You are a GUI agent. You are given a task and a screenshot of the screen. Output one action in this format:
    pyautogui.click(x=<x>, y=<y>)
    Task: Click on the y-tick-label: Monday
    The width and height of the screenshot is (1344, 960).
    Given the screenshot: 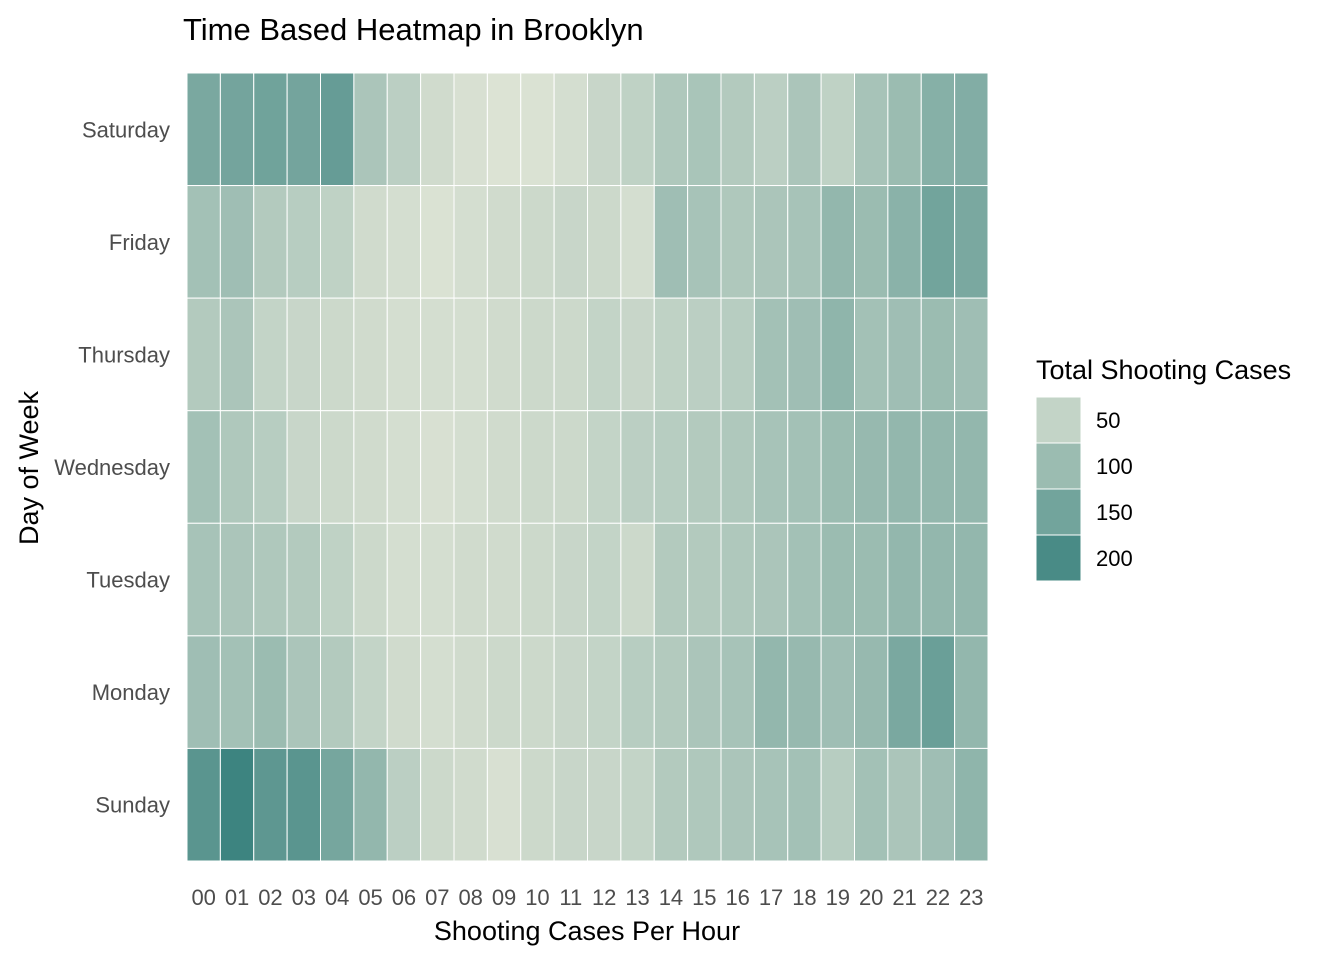 What is the action you would take?
    pyautogui.click(x=131, y=692)
    